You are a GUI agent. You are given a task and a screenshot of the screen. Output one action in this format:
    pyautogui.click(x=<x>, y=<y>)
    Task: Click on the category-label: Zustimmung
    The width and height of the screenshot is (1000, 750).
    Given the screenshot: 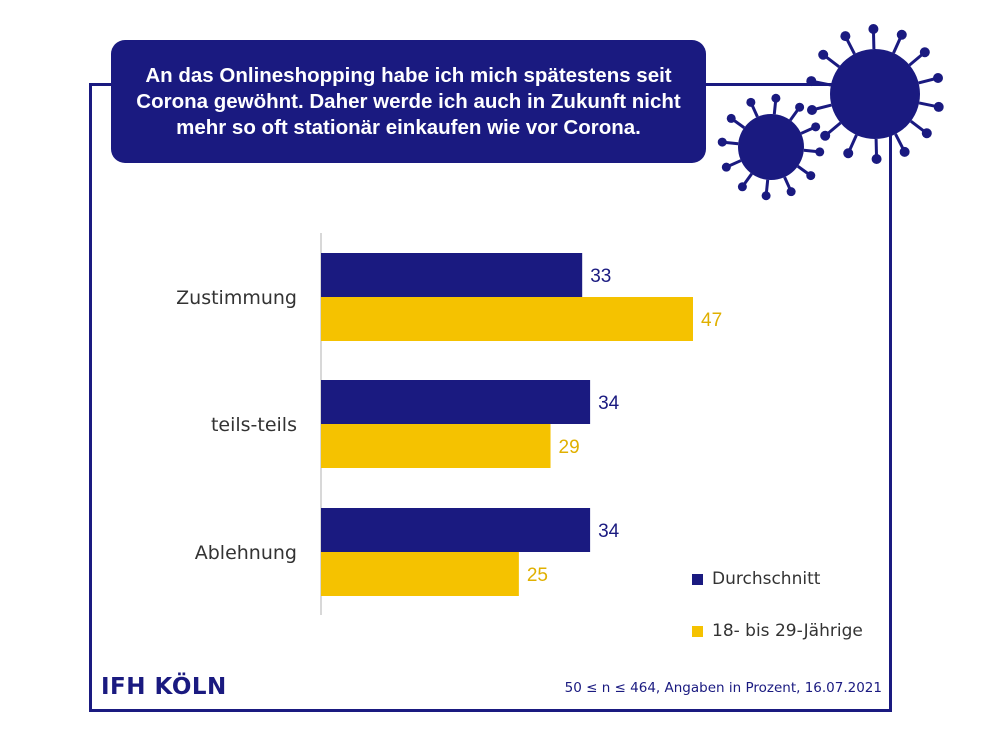 What is the action you would take?
    pyautogui.click(x=236, y=298)
    